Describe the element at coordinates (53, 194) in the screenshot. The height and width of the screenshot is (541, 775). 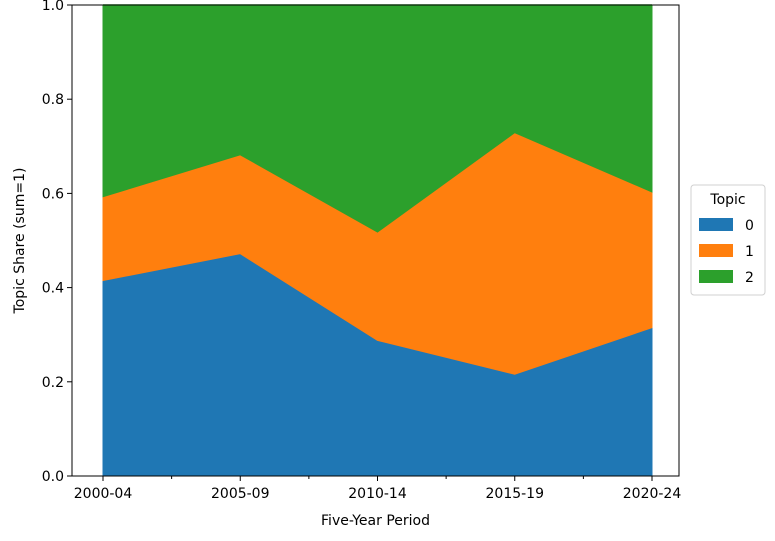
I see `y-tick-label: 0.6` at that location.